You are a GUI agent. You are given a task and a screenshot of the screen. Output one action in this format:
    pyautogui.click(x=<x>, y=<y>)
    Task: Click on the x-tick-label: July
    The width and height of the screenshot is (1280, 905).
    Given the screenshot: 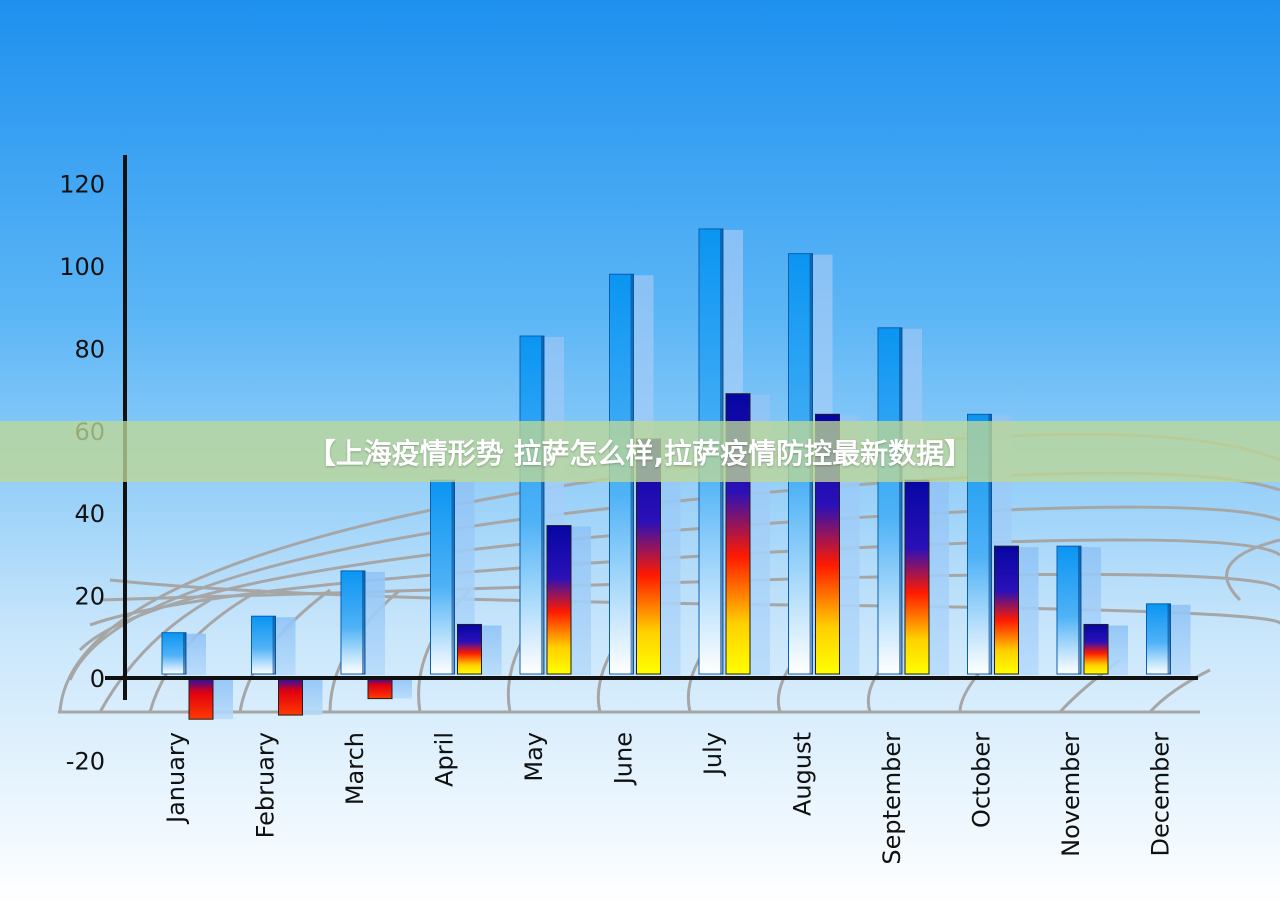 What is the action you would take?
    pyautogui.click(x=713, y=754)
    